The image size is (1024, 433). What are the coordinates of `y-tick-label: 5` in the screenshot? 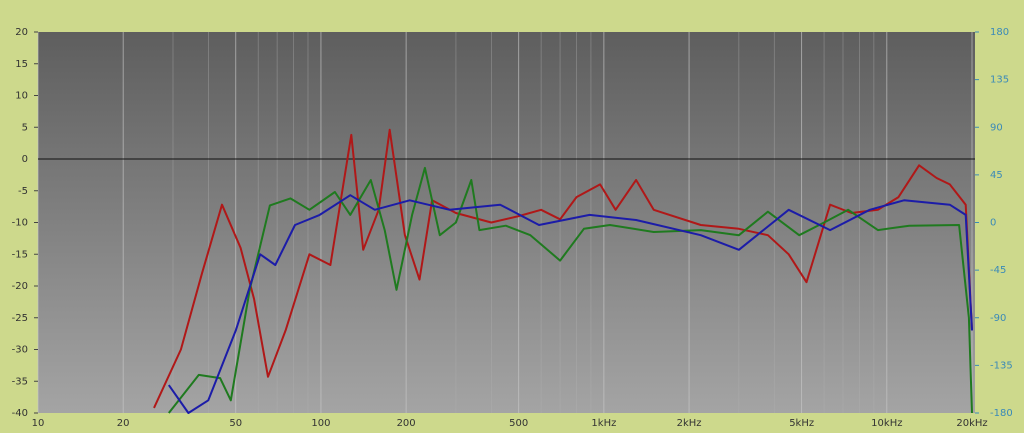 It's located at (25, 127).